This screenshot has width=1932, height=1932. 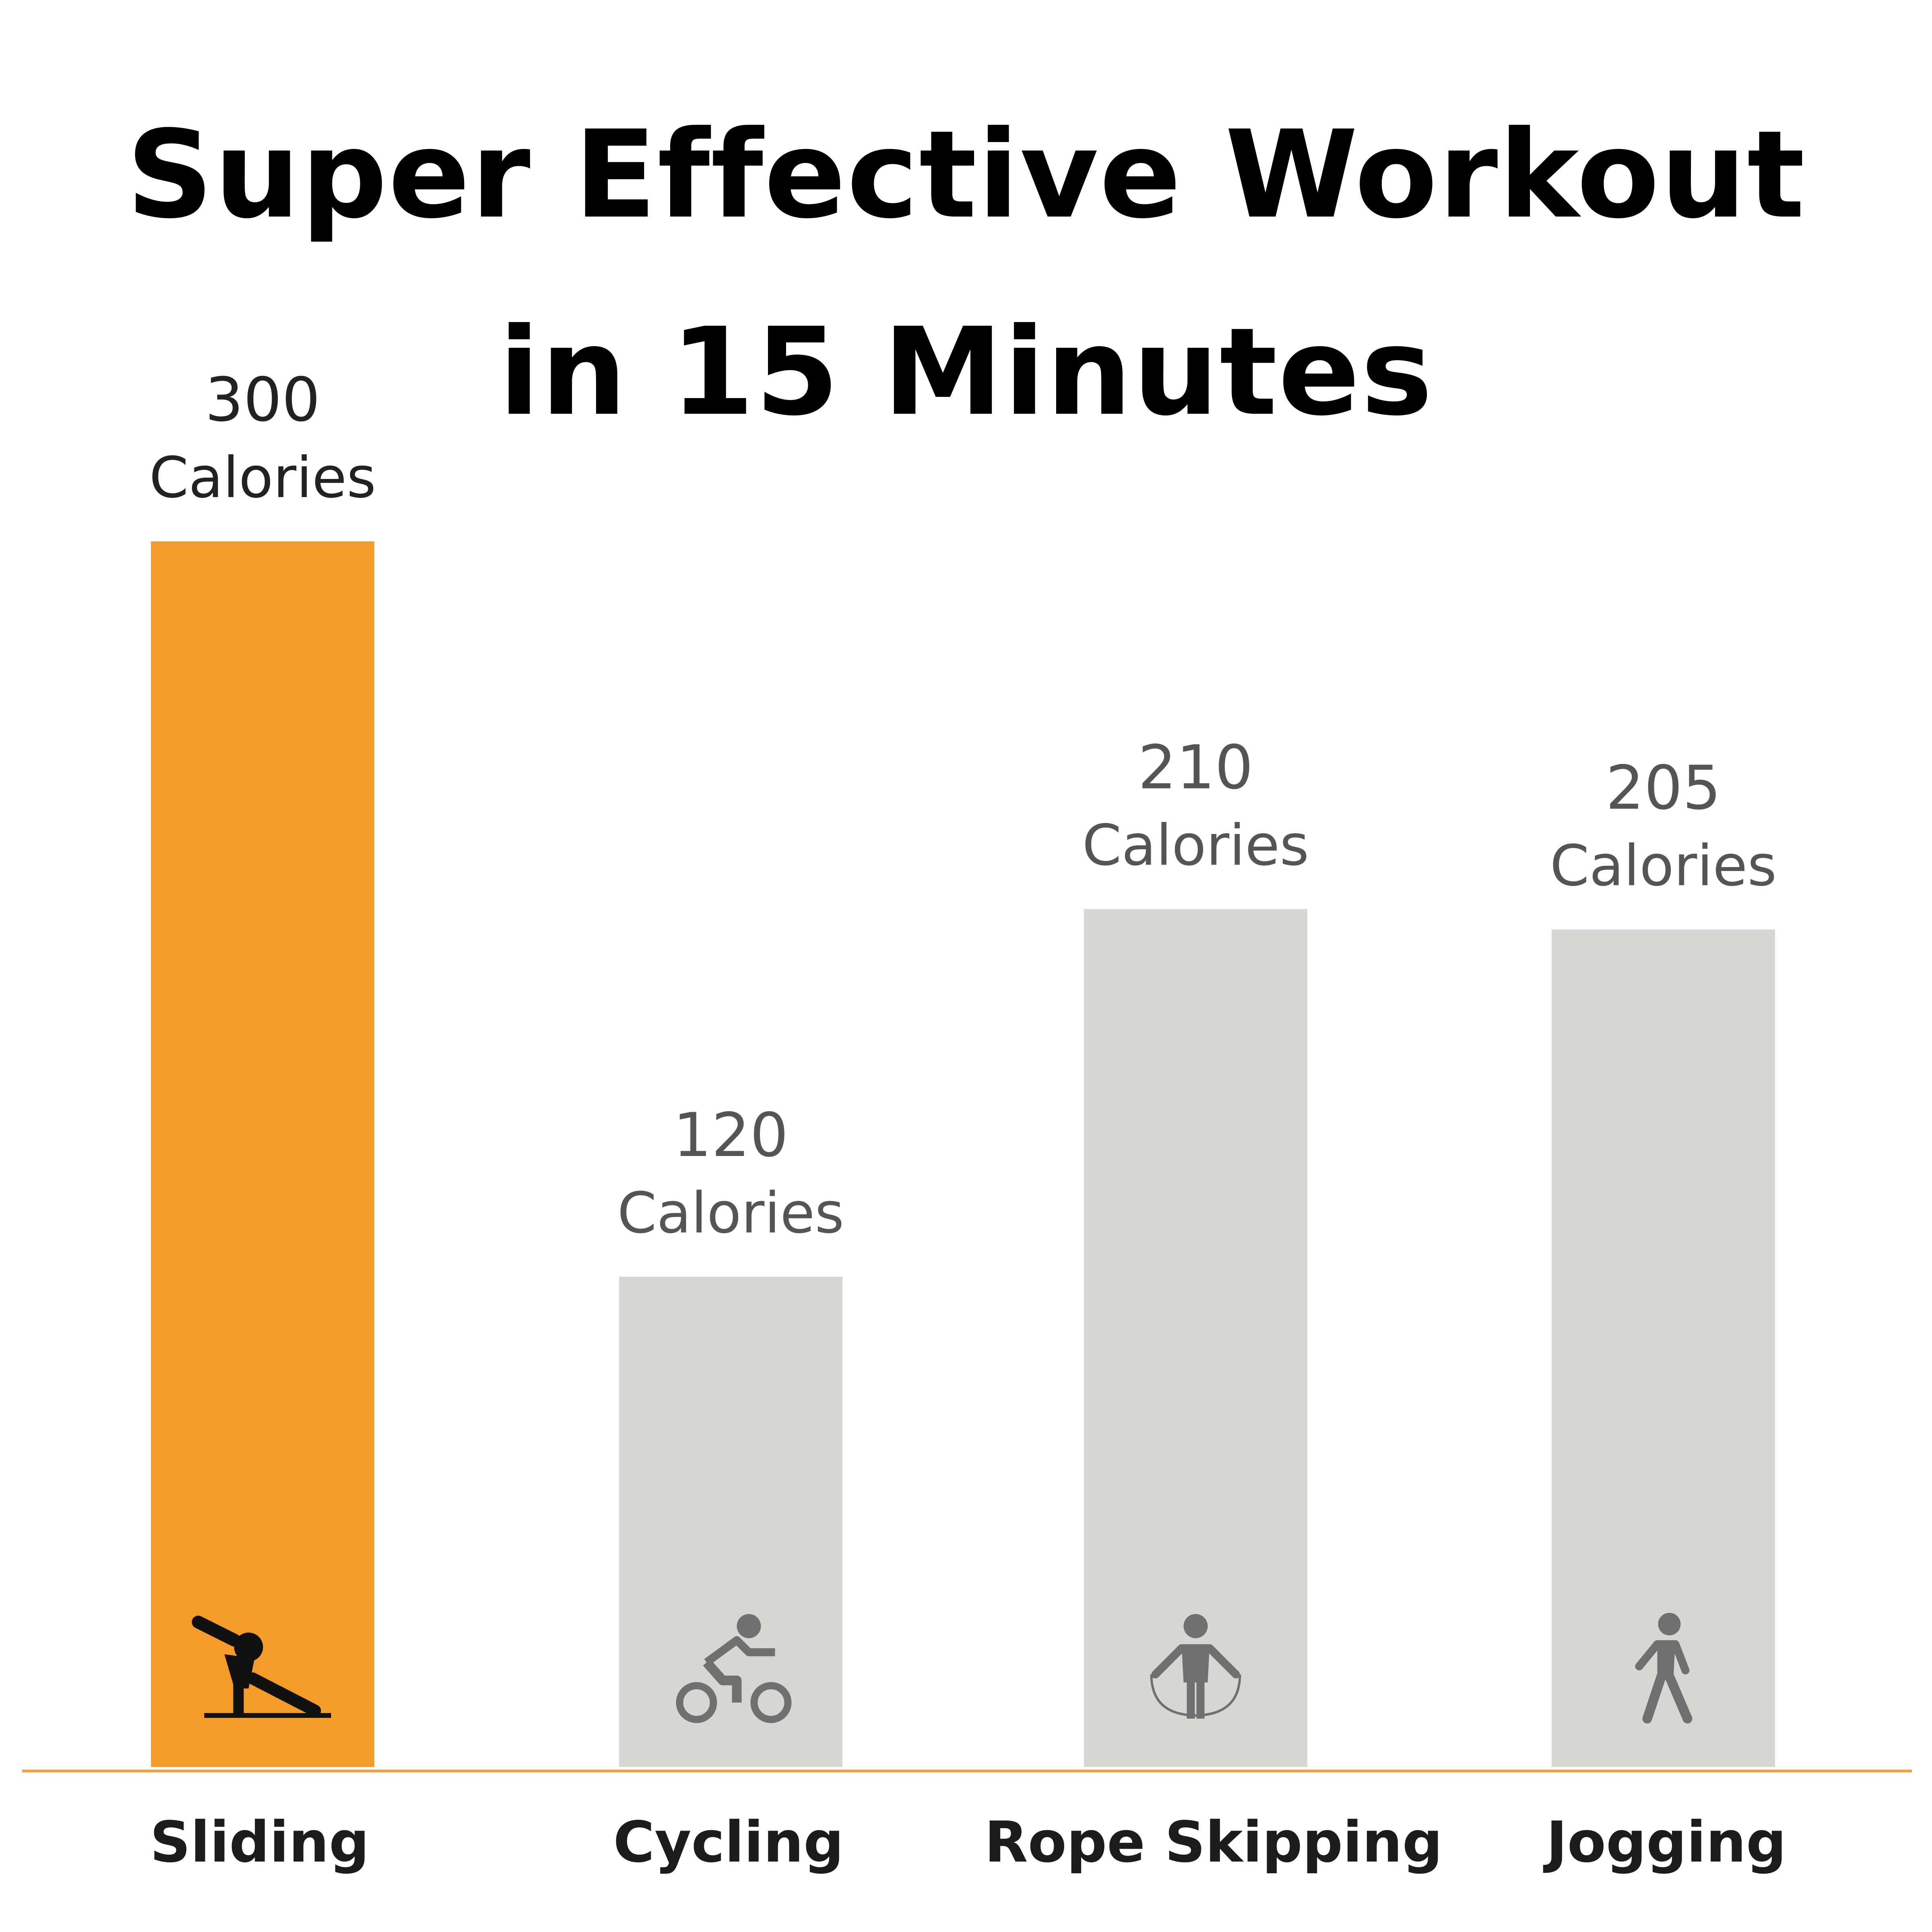 What do you see at coordinates (259, 1842) in the screenshot?
I see `category-label: Sliding` at bounding box center [259, 1842].